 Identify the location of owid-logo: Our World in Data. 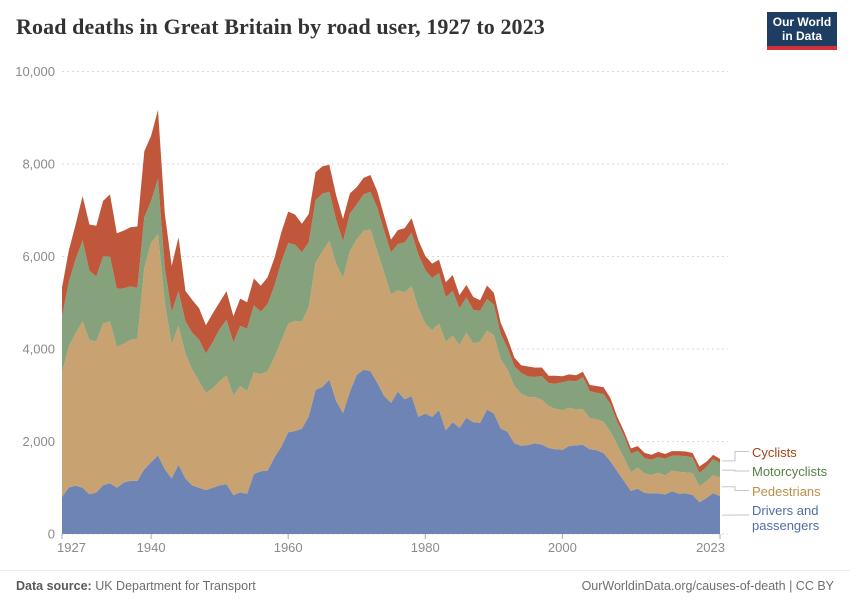
(802, 31).